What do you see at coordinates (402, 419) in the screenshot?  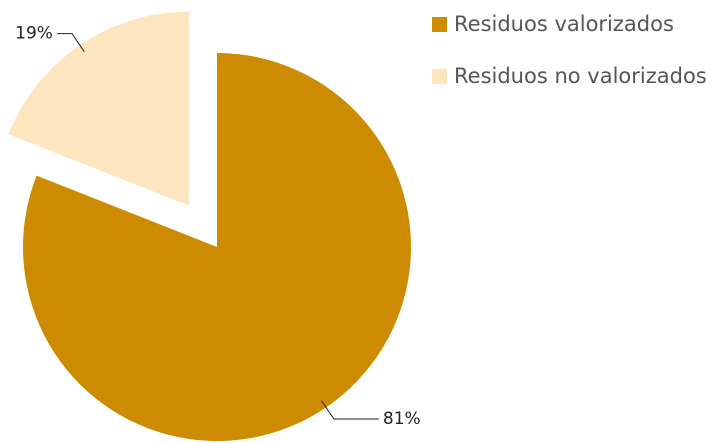 I see `data-label: 81%` at bounding box center [402, 419].